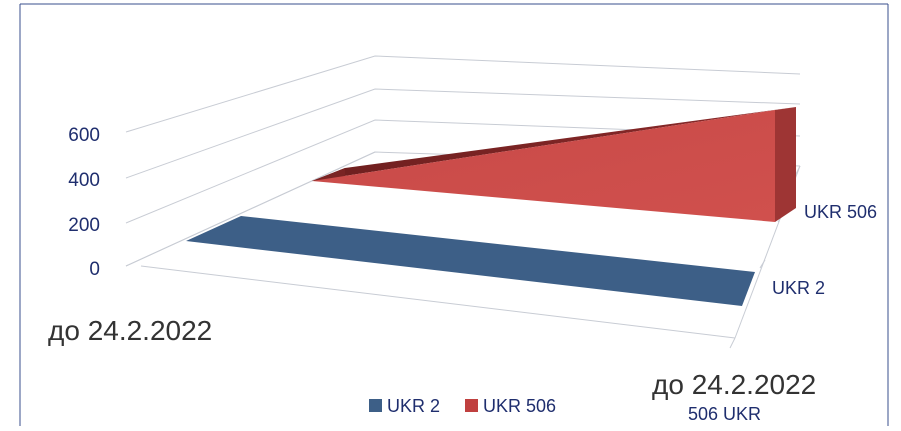  I want to click on bottom-right-label: 506 UKR, so click(724, 414).